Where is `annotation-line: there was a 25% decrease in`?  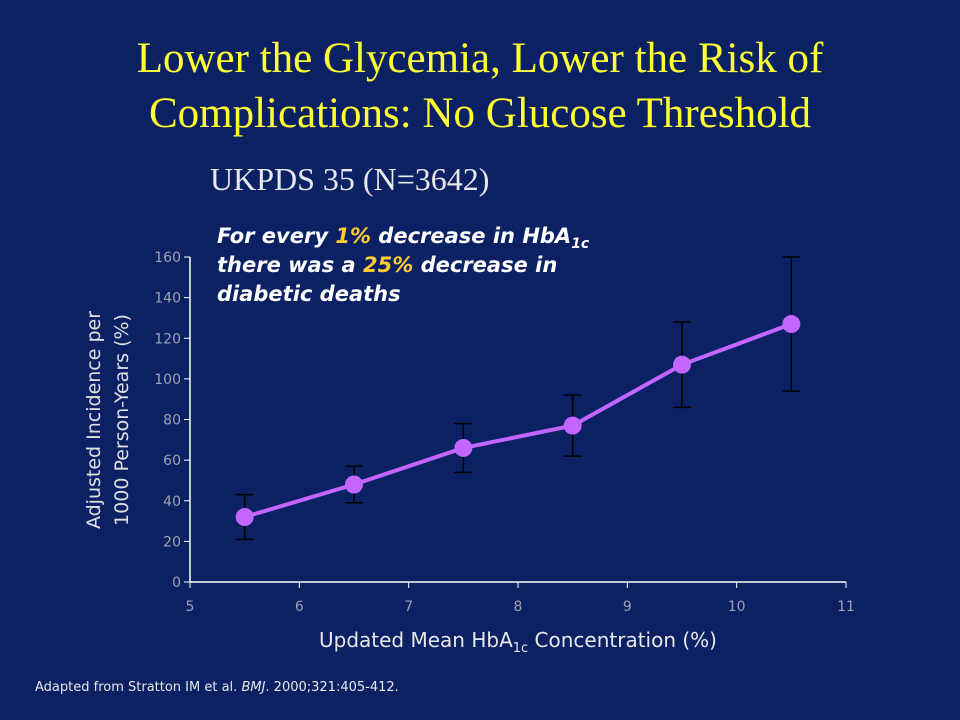 annotation-line: there was a 25% decrease in is located at coordinates (387, 265).